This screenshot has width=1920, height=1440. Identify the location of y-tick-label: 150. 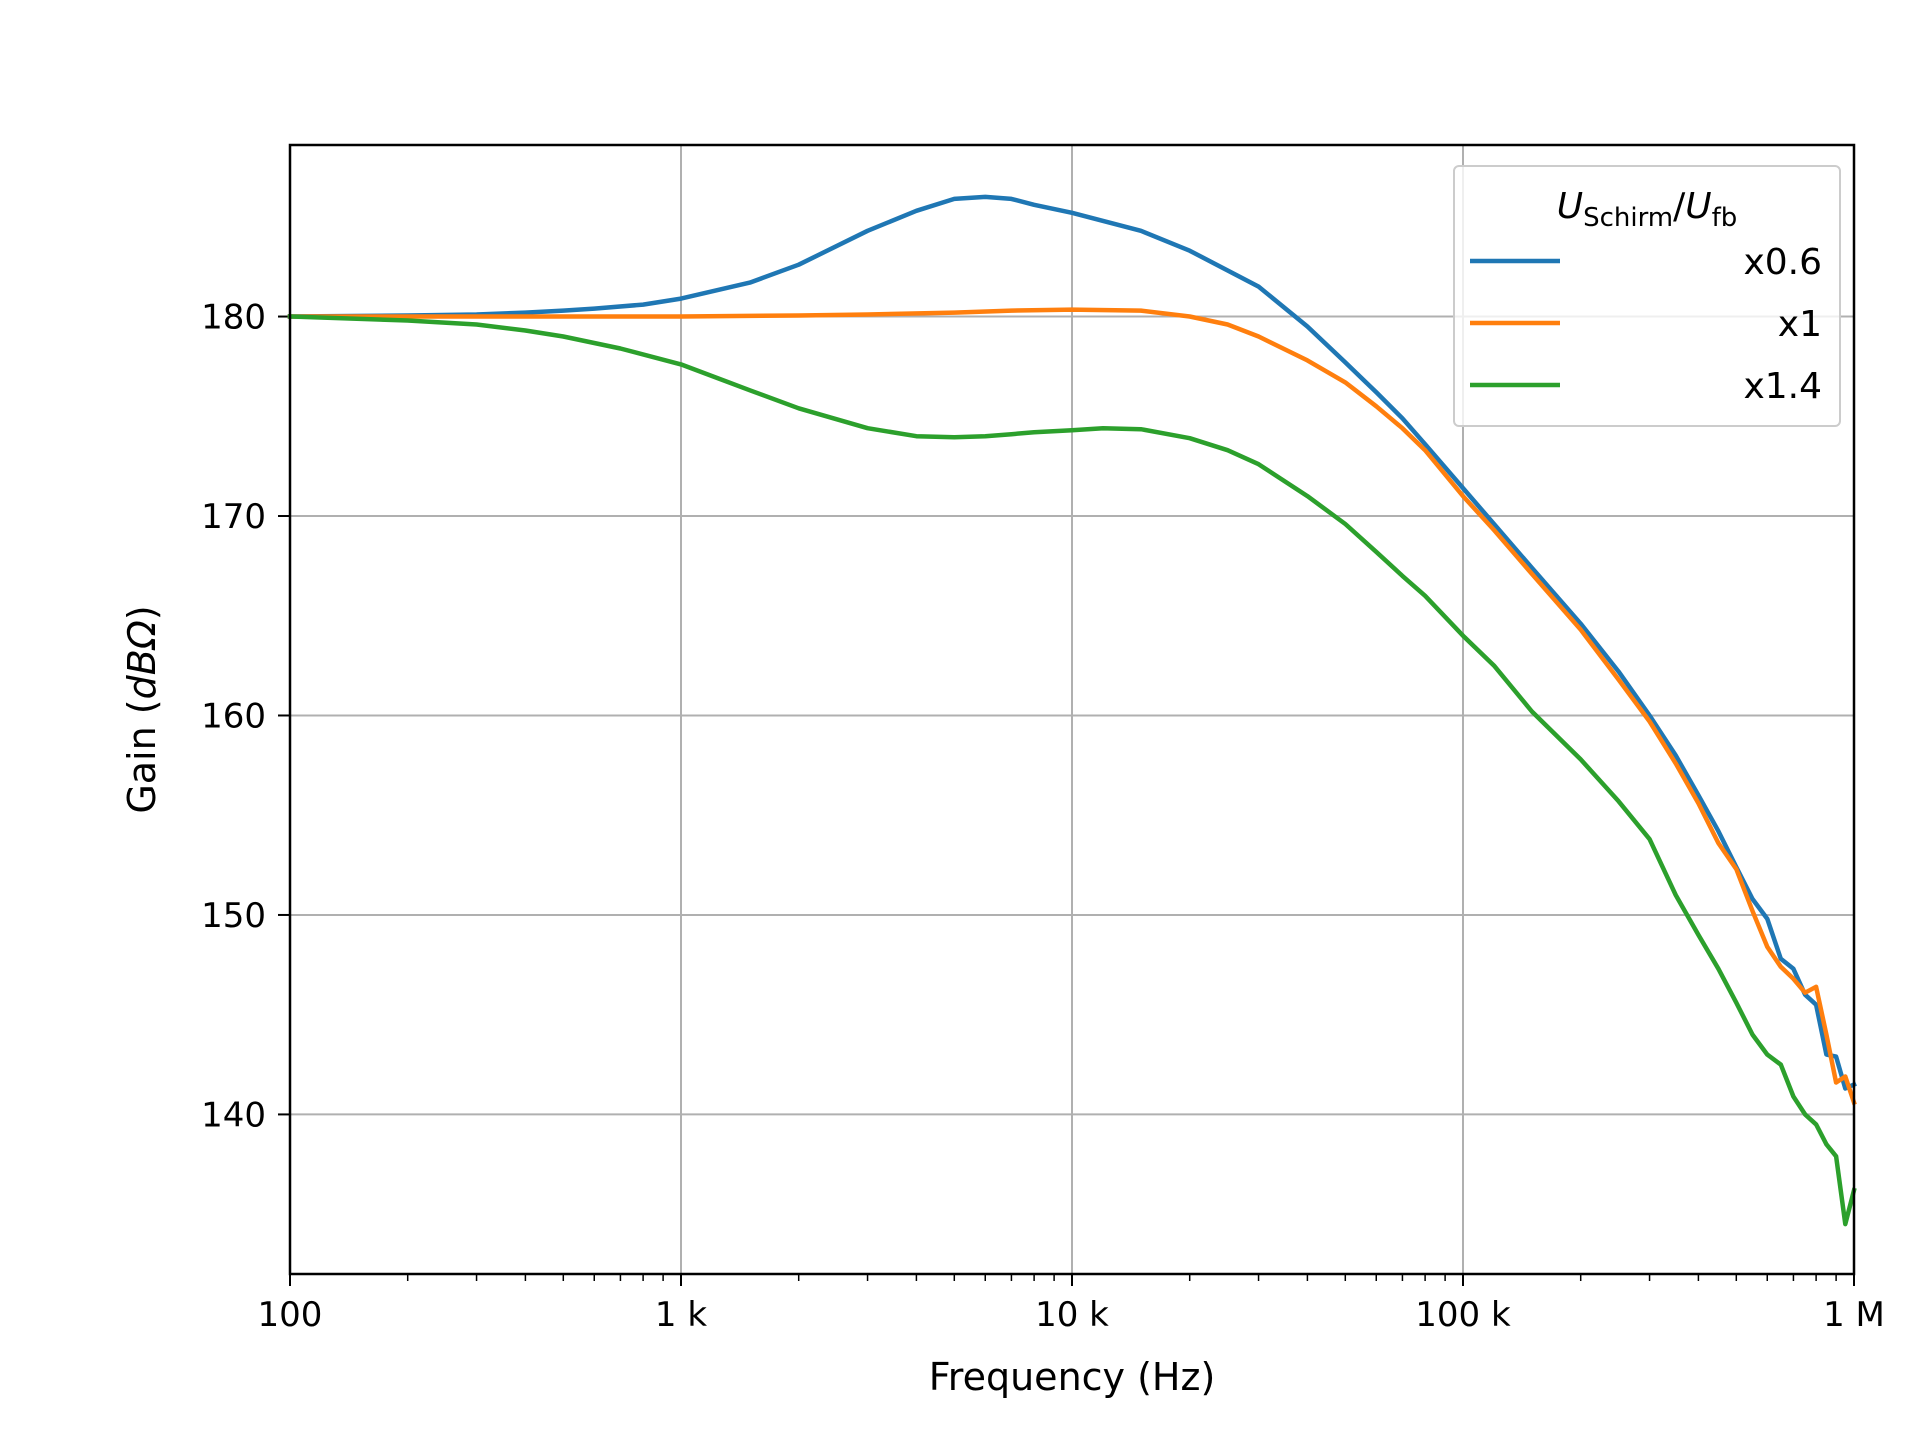
(233, 916).